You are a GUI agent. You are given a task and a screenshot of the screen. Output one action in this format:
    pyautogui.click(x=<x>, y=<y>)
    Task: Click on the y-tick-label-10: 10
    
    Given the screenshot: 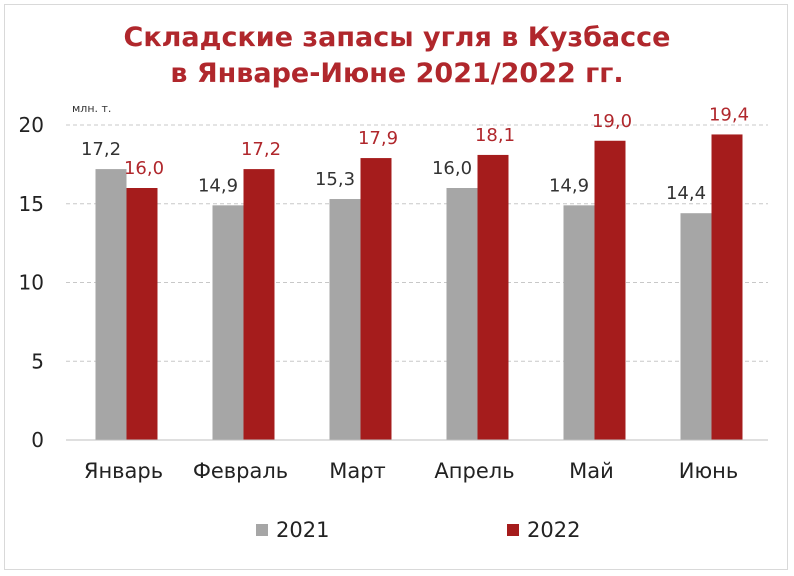 What is the action you would take?
    pyautogui.click(x=31, y=283)
    